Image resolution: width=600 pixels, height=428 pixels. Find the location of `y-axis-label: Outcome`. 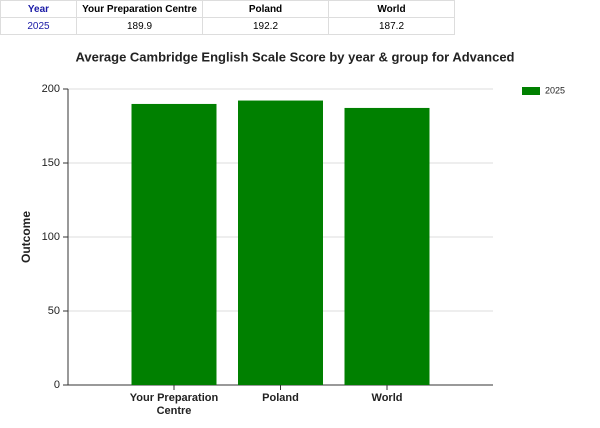

y-axis-label: Outcome is located at coordinates (26, 237).